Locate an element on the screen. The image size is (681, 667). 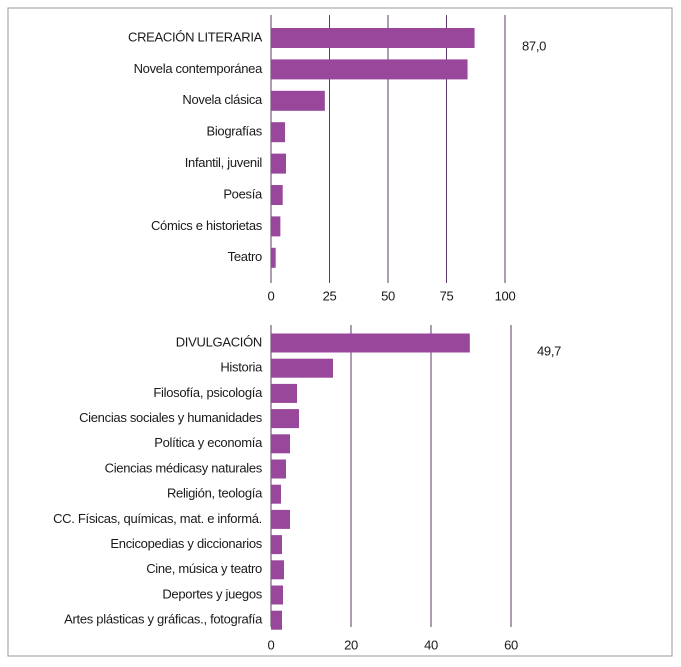
value-label: 87,0 is located at coordinates (534, 45).